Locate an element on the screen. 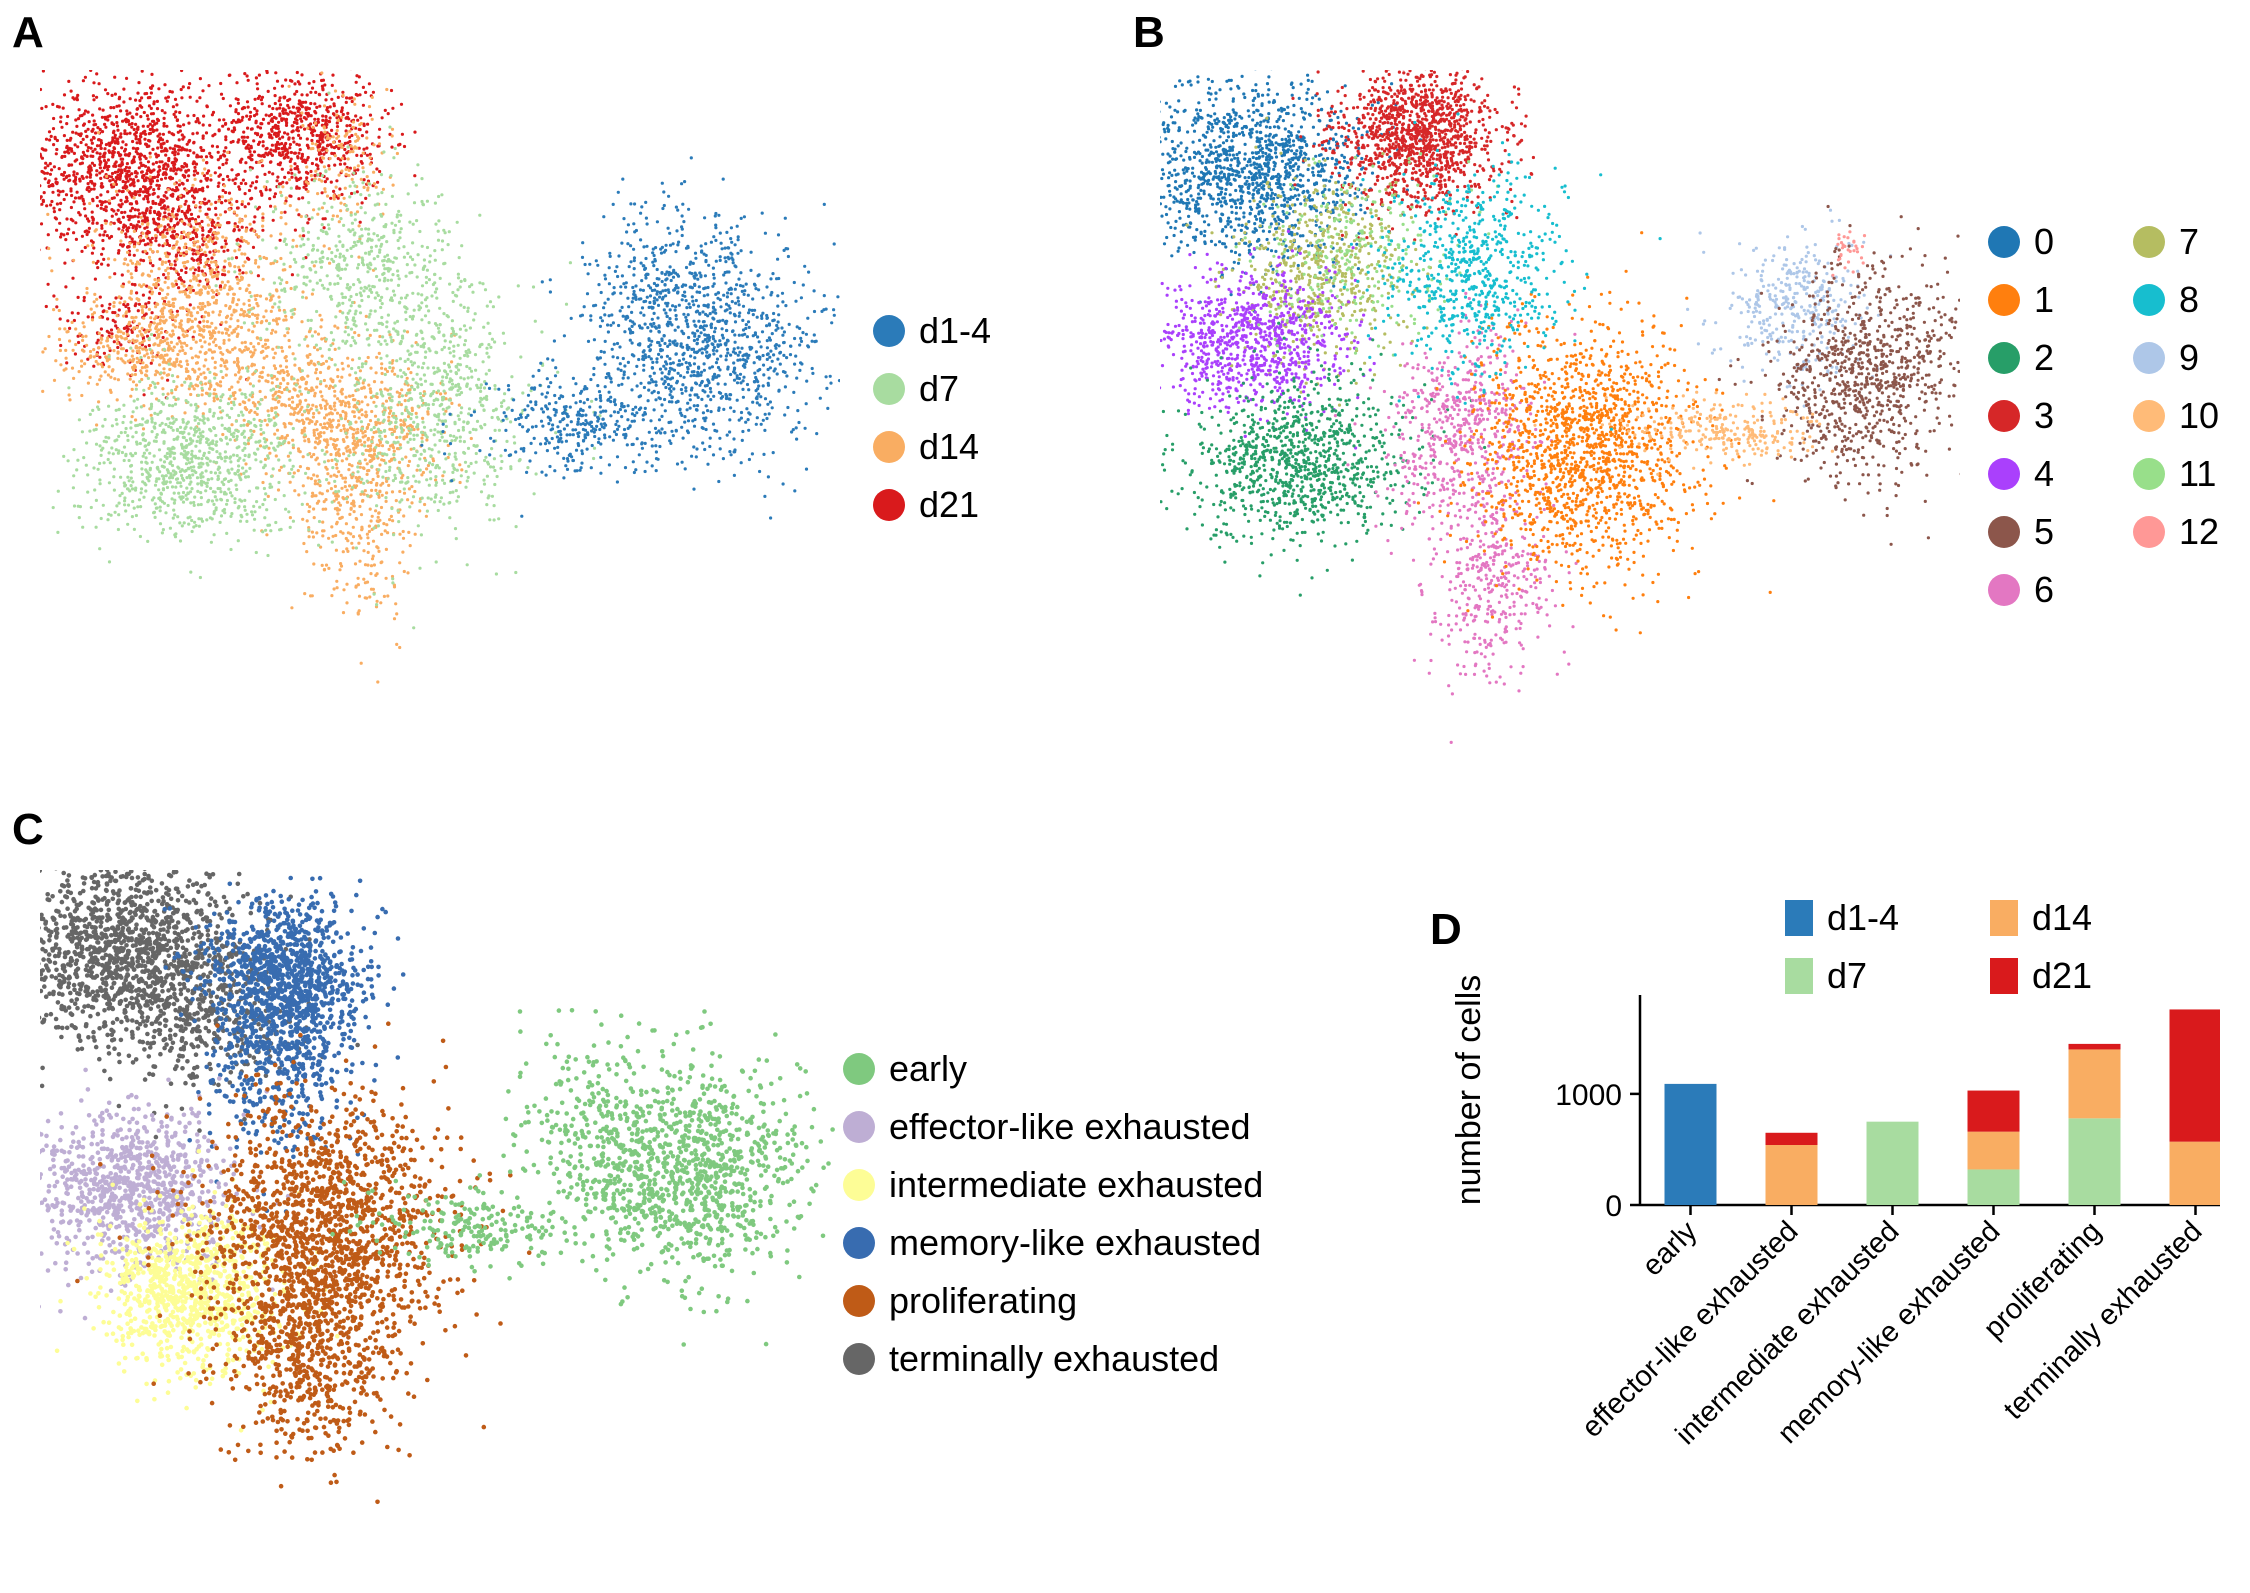  legend-d-entry: d14 is located at coordinates (2090, 918).